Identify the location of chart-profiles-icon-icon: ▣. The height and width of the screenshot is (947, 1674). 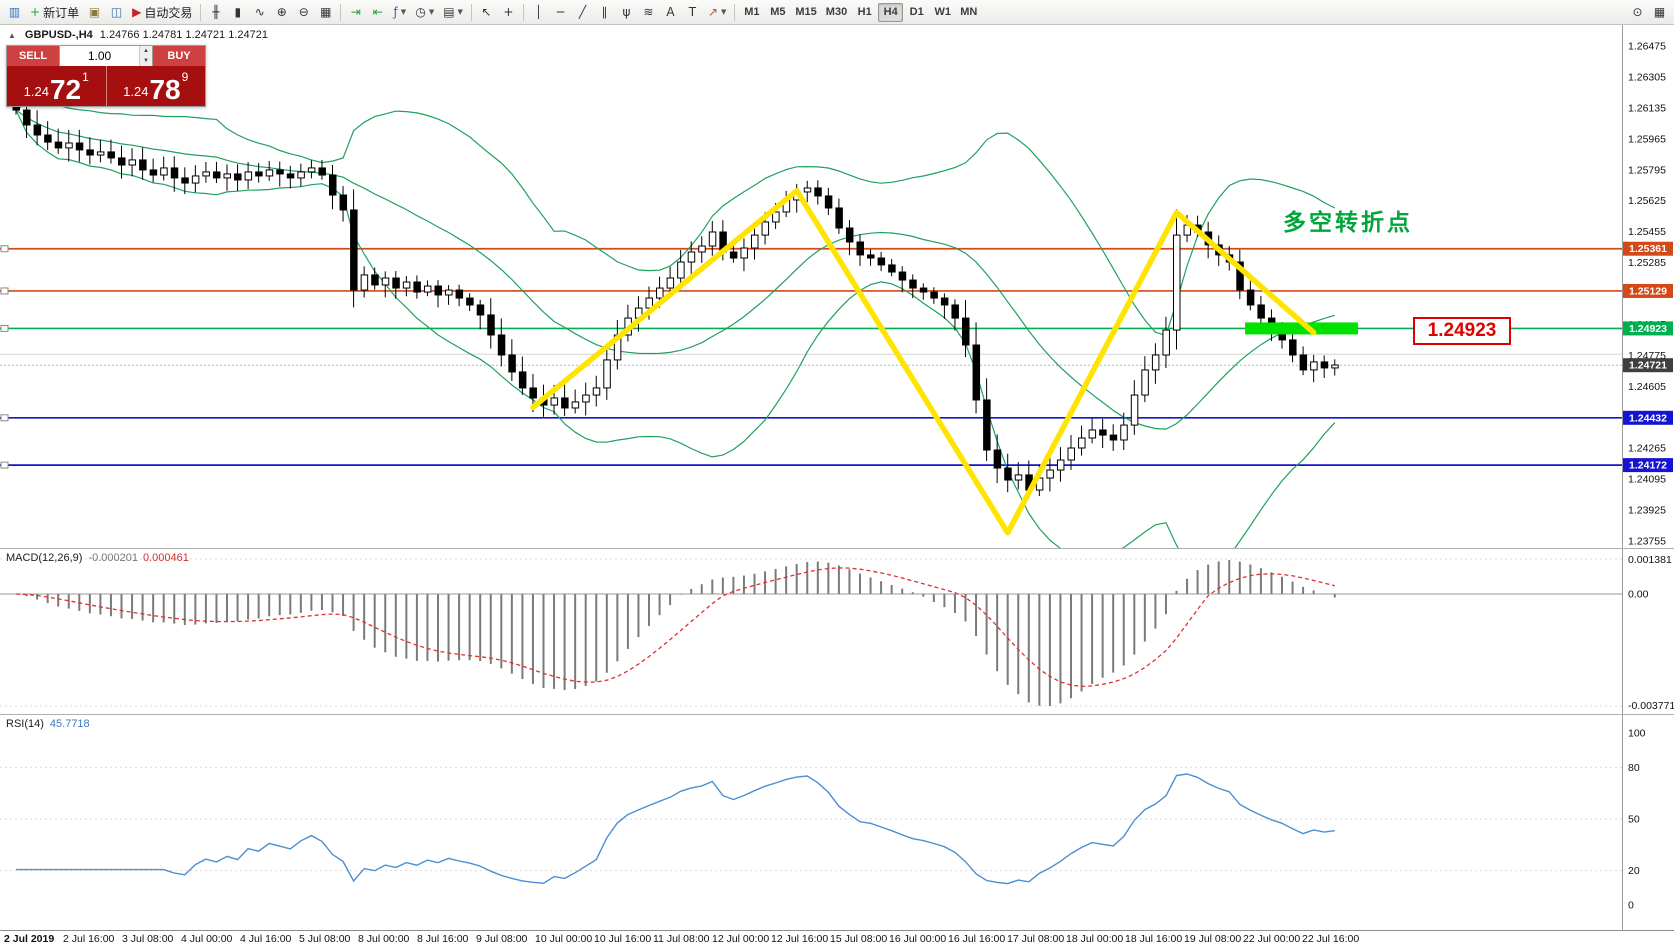
(94, 12).